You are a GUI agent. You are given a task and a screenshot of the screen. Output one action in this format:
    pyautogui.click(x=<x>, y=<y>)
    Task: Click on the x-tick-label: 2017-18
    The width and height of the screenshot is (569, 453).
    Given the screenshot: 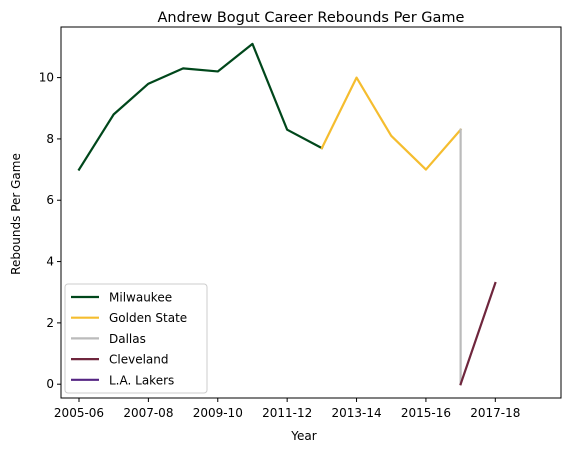 What is the action you would take?
    pyautogui.click(x=495, y=413)
    